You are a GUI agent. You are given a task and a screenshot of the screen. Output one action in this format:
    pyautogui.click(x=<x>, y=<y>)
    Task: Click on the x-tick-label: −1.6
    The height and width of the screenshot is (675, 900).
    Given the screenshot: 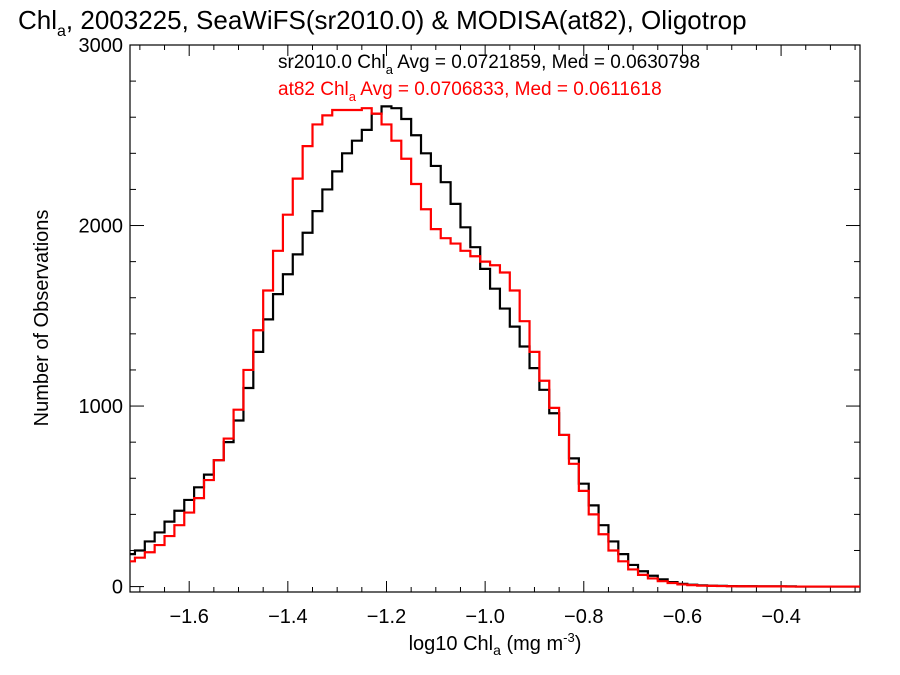 What is the action you would take?
    pyautogui.click(x=188, y=617)
    